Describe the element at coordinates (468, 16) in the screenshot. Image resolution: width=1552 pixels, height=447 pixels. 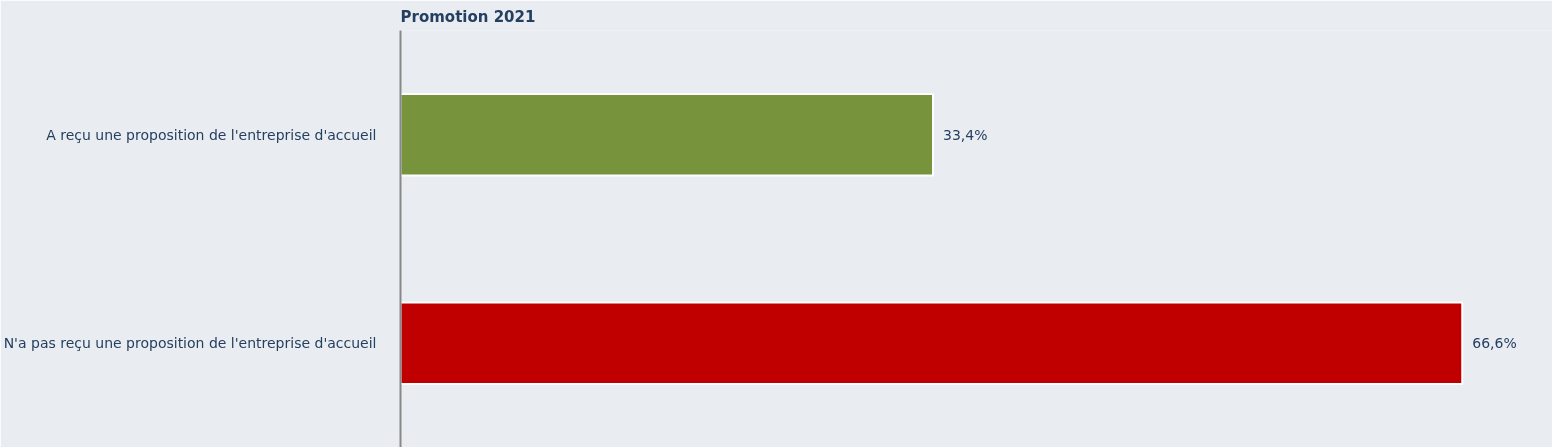
I see `chart-title: Promotion 2021` at that location.